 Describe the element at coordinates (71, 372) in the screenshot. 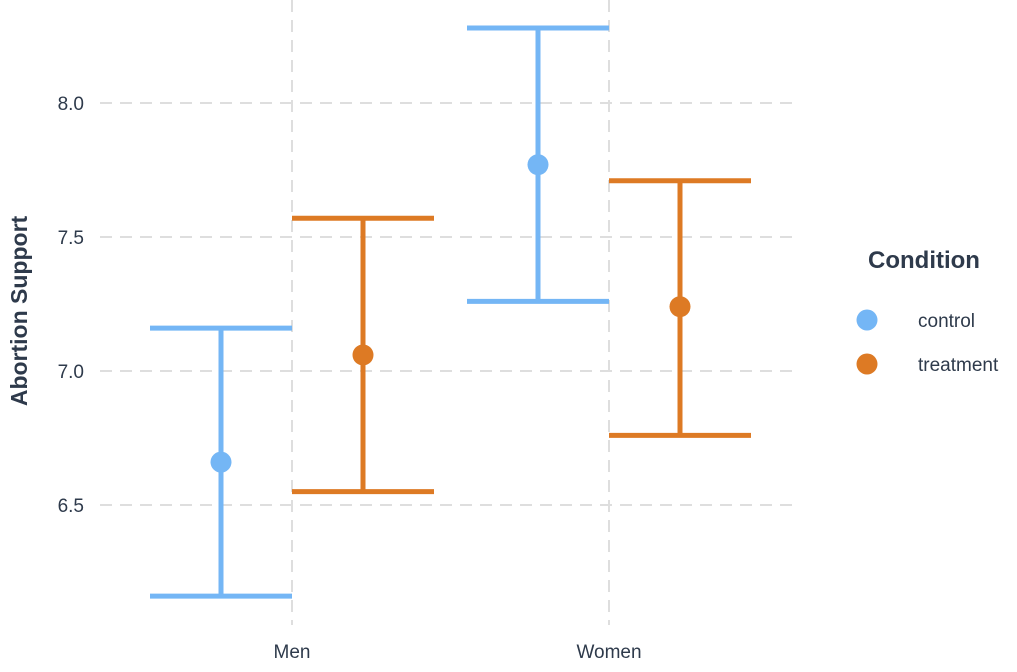

I see `y-tick-label: 7.0` at that location.